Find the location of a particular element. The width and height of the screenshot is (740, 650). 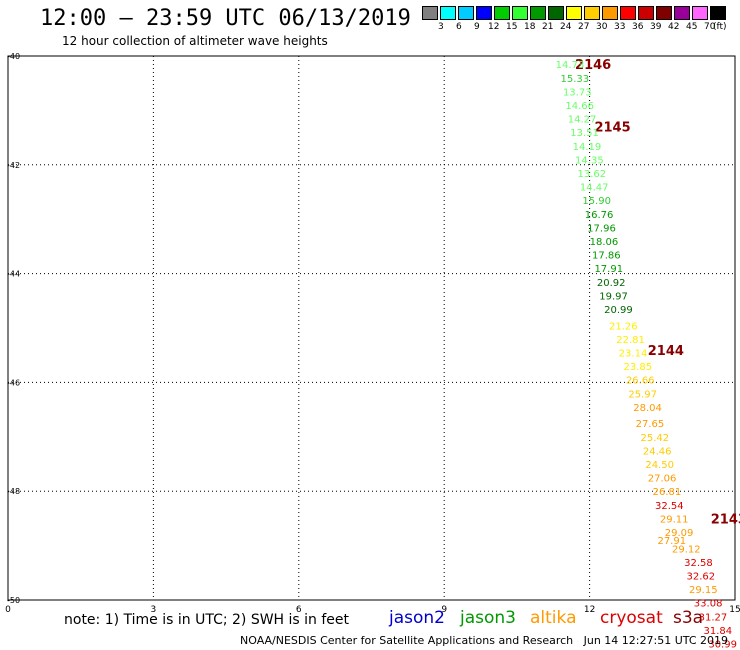

wave-height-value: 30.99 is located at coordinates (722, 645).